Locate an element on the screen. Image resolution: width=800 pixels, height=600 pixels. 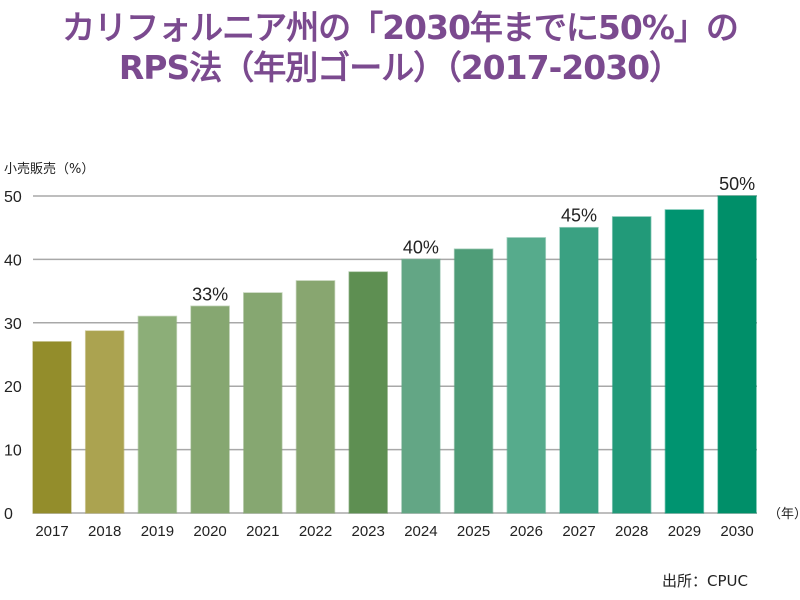
x-axis-unit-label: （年） is located at coordinates (784, 514).